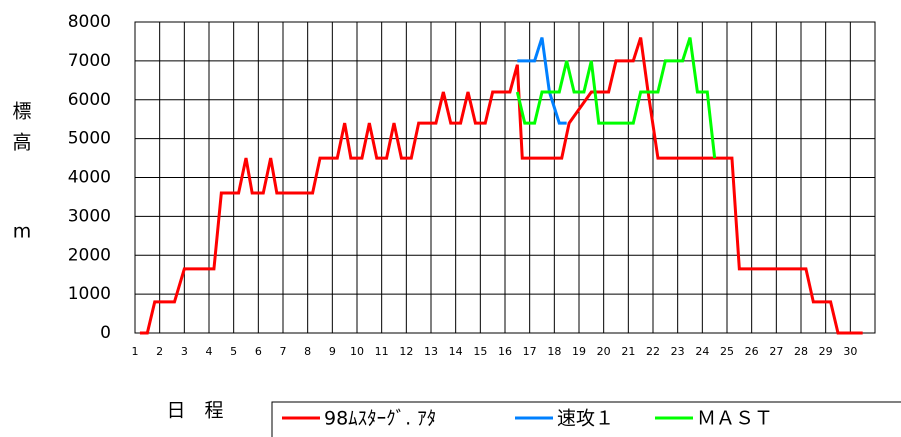 This screenshot has height=437, width=901. What do you see at coordinates (826, 351) in the screenshot?
I see `x-tick-label: 29` at bounding box center [826, 351].